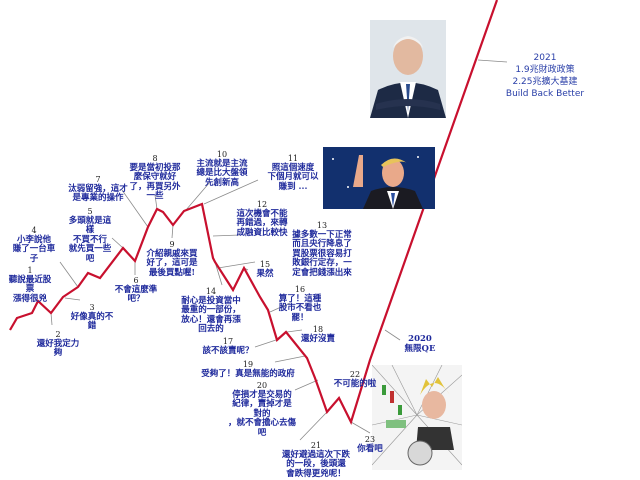 Image resolution: width=640 pixels, height=480 pixels. What do you see at coordinates (300, 289) in the screenshot?
I see `annotation-number: 16` at bounding box center [300, 289].